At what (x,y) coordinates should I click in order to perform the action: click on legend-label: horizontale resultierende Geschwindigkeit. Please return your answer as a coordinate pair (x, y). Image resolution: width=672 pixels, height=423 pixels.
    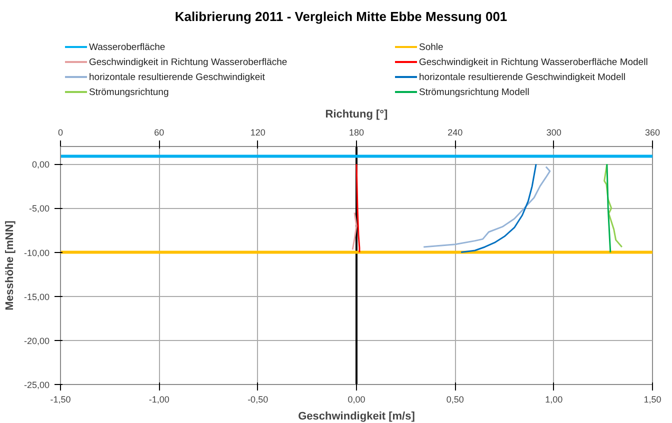
    Looking at the image, I should click on (177, 77).